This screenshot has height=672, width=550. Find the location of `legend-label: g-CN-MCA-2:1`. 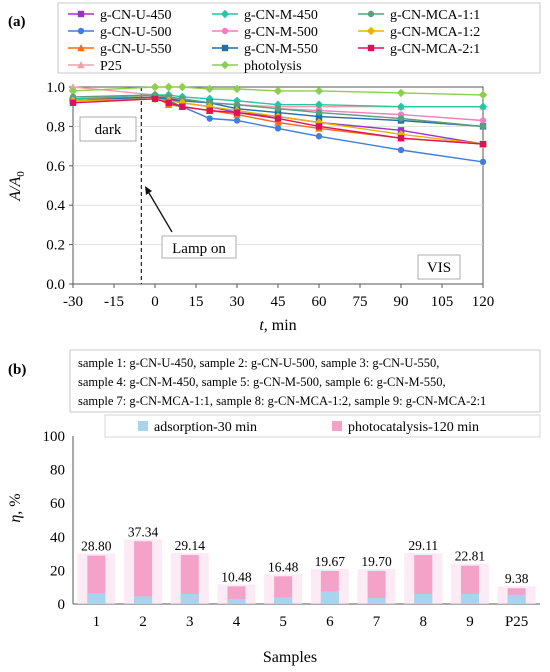

legend-label: g-CN-MCA-2:1 is located at coordinates (435, 49).